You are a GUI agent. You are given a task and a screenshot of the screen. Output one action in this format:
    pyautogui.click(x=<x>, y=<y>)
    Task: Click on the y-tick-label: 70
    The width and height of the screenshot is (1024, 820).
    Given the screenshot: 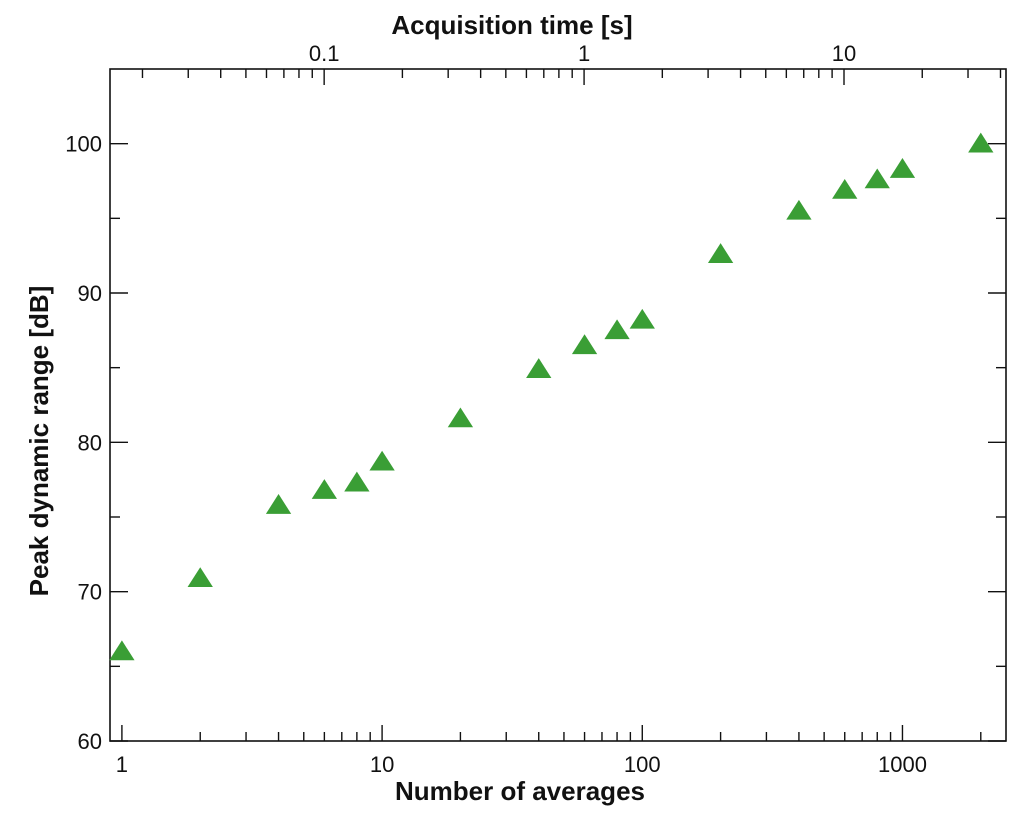 What is the action you would take?
    pyautogui.click(x=90, y=592)
    